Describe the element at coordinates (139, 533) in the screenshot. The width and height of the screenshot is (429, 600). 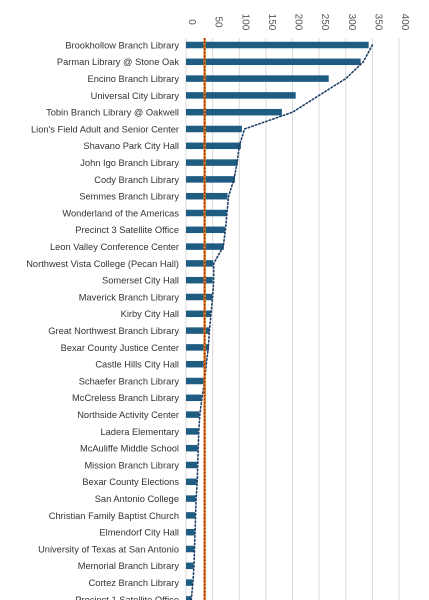
I see `category-label: Elmendorf City Hall` at that location.